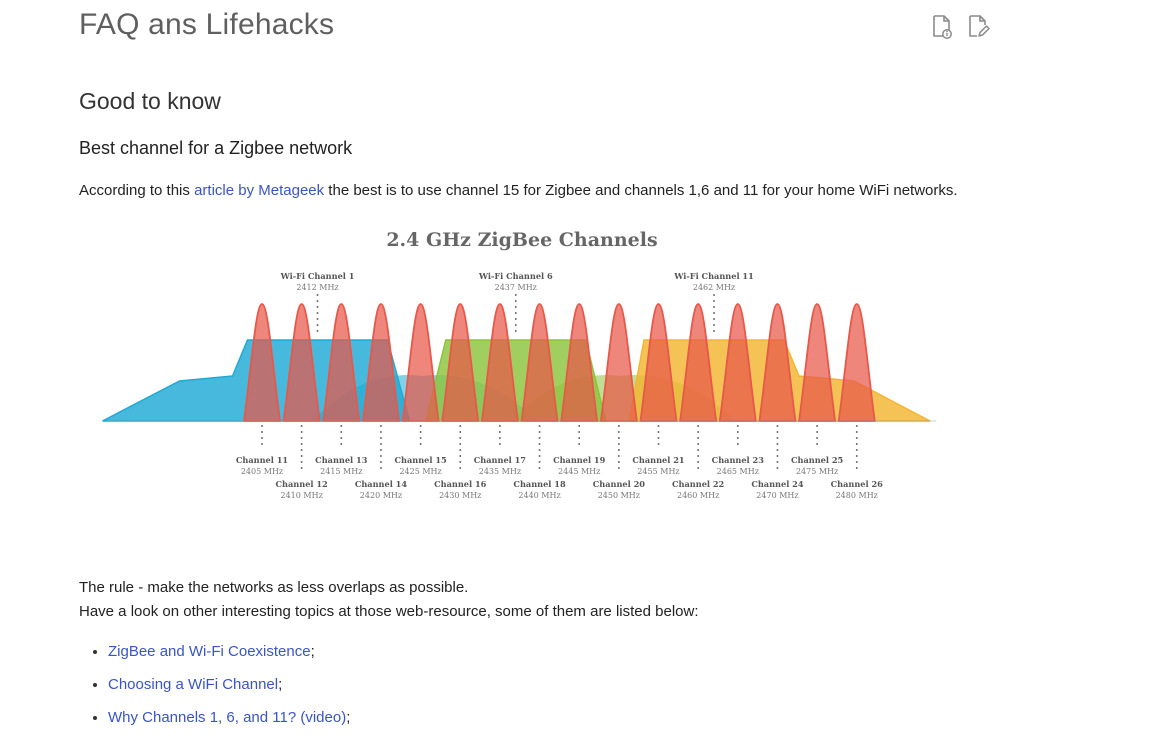  Describe the element at coordinates (738, 471) in the screenshot. I see `zigbee-channel-freq: 2465 MHz` at that location.